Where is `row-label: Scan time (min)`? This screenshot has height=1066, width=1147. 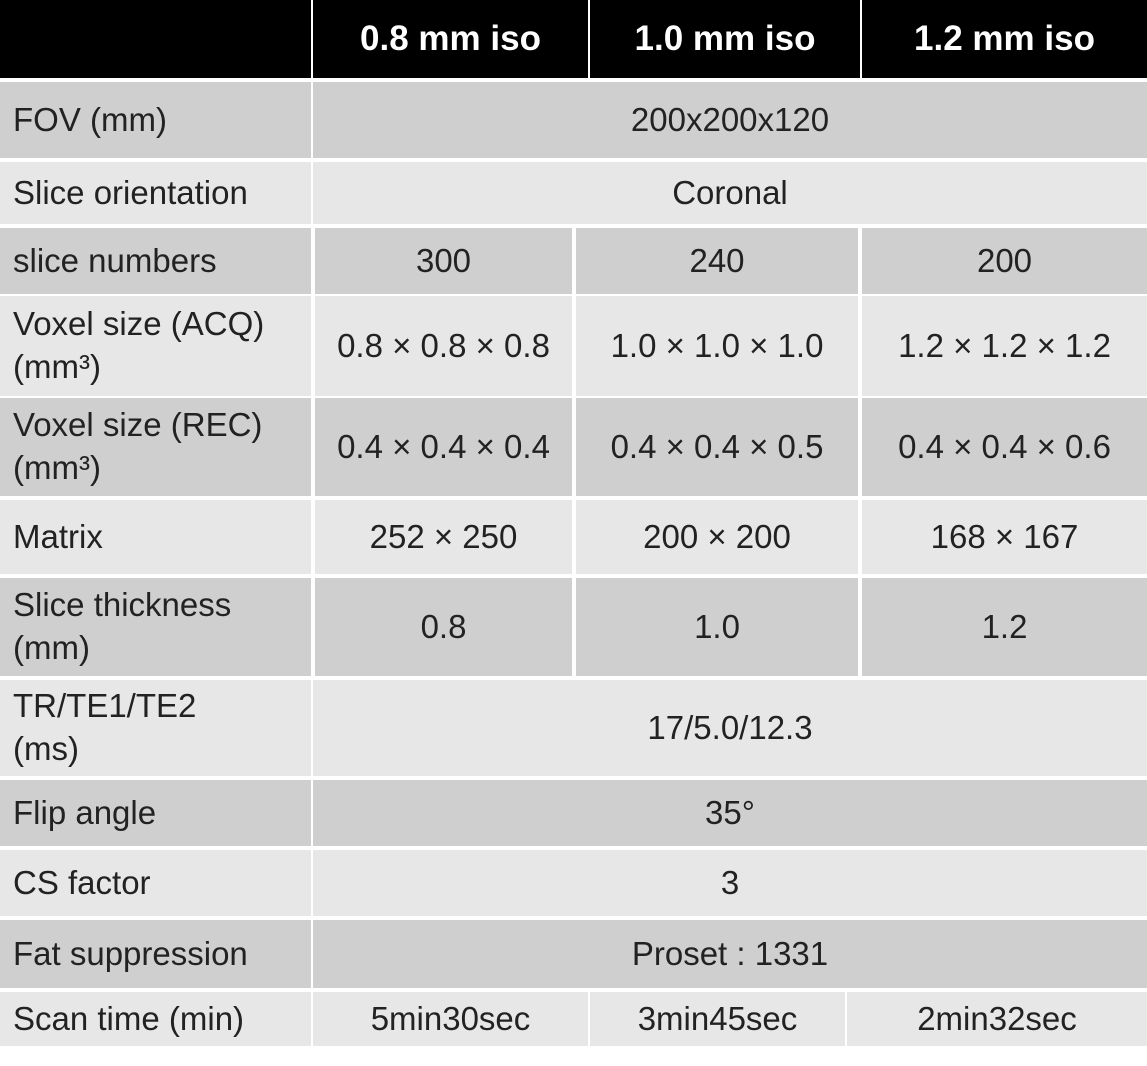
row-label: Scan time (min) is located at coordinates (155, 1019).